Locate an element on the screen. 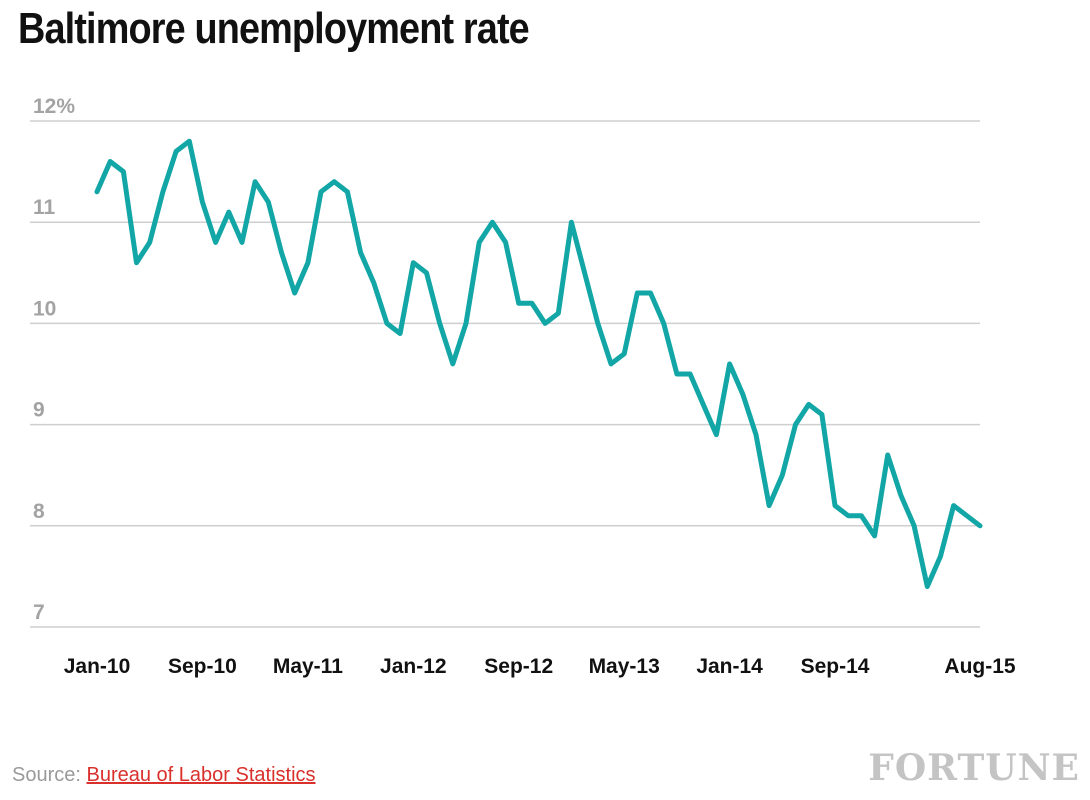 This screenshot has width=1090, height=800. x-tick-label: Sep-14 is located at coordinates (835, 666).